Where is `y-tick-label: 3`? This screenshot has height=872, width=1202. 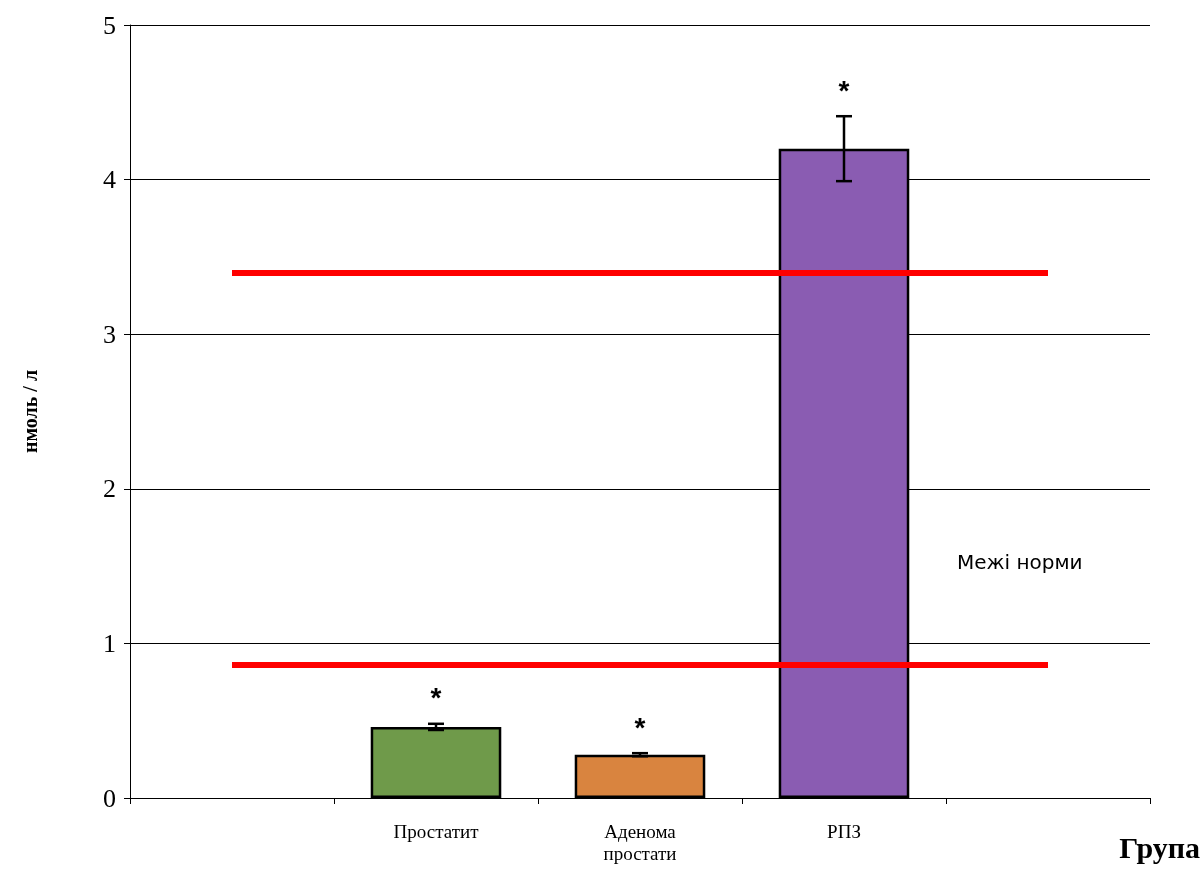 y-tick-label: 3 is located at coordinates (109, 334).